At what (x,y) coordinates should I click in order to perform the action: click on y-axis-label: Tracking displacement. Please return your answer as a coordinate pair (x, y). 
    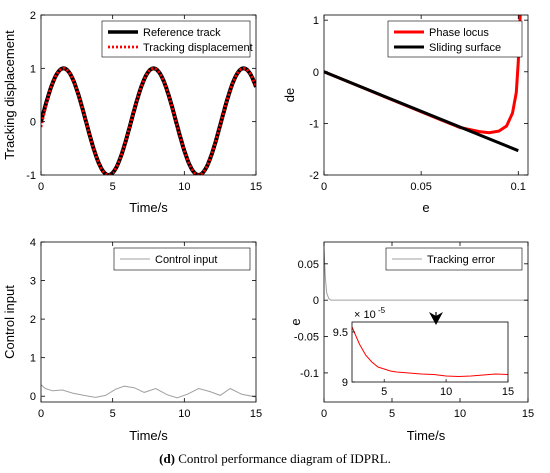
    Looking at the image, I should click on (9, 95).